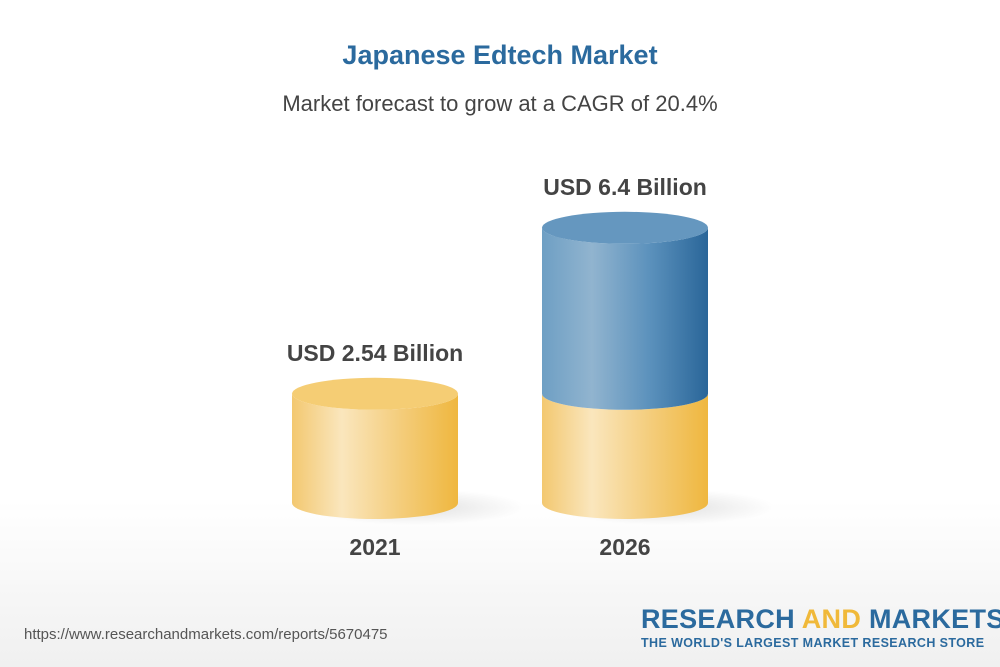  I want to click on bar-growth-segment-2026, so click(625, 318).